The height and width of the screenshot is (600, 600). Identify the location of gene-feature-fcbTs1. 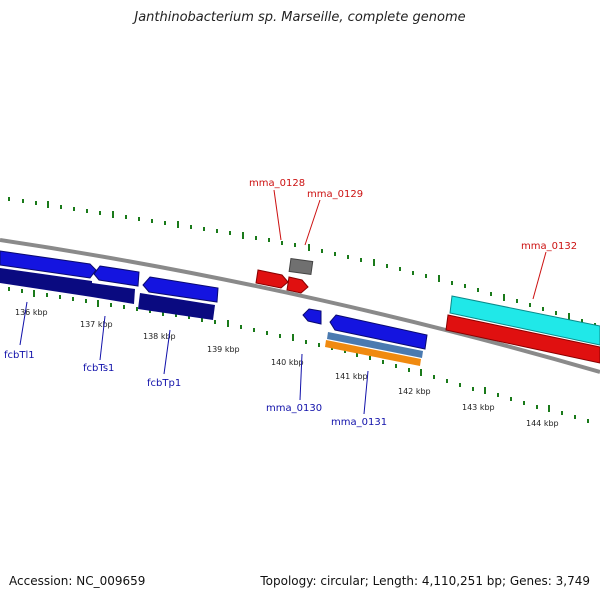
(116, 276).